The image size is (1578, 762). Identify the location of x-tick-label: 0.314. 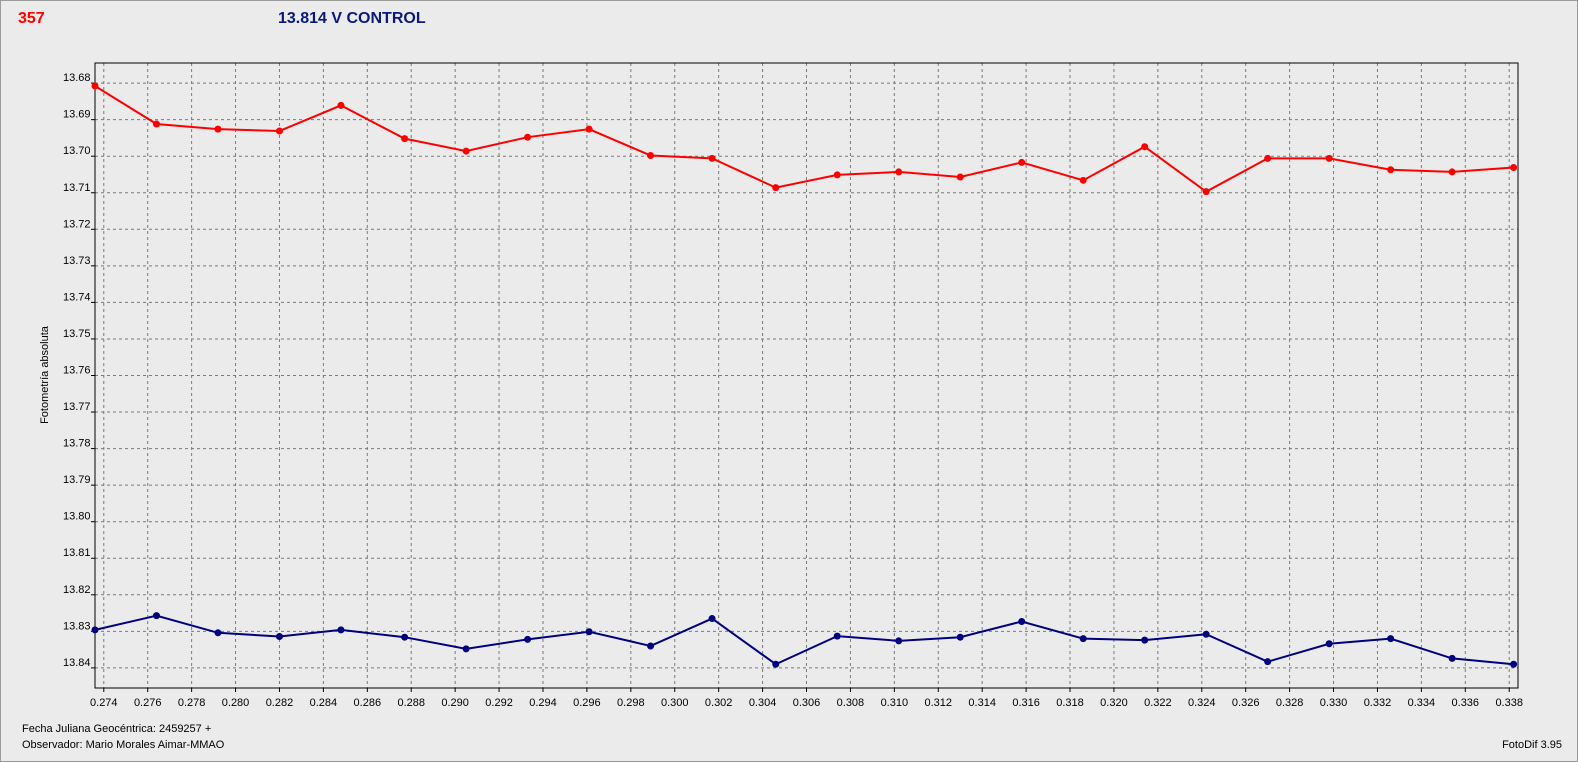
(982, 703).